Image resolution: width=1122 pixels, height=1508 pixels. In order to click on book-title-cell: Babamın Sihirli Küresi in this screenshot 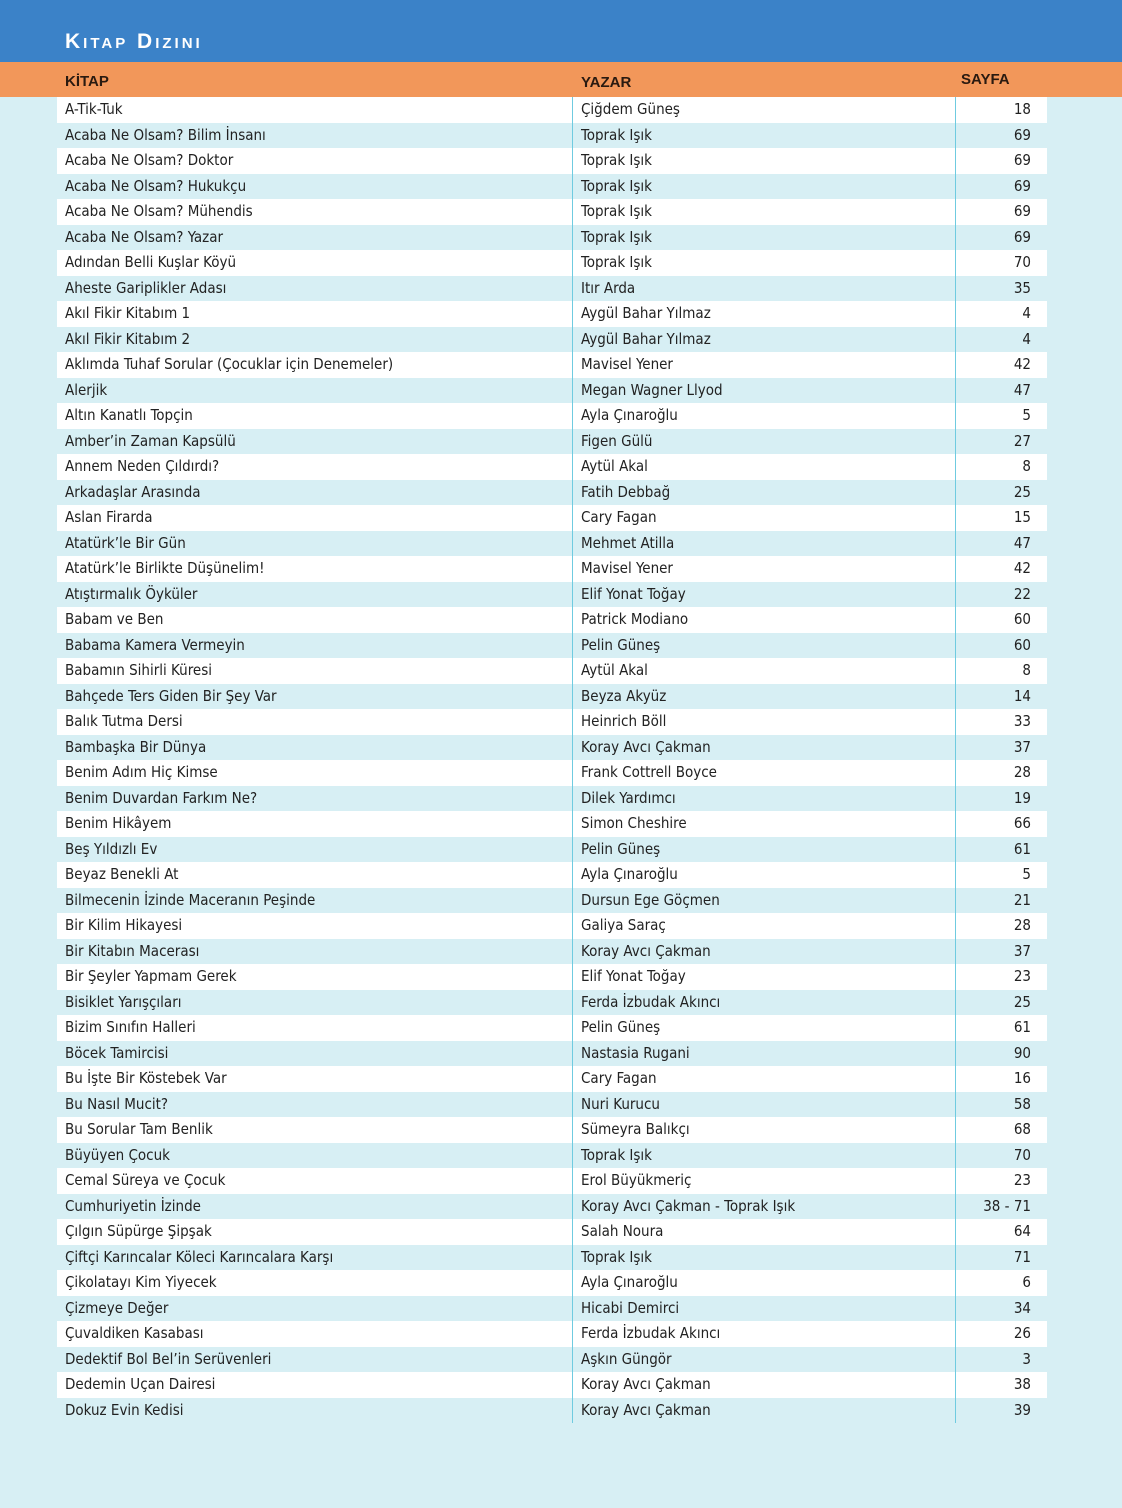, I will do `click(139, 670)`.